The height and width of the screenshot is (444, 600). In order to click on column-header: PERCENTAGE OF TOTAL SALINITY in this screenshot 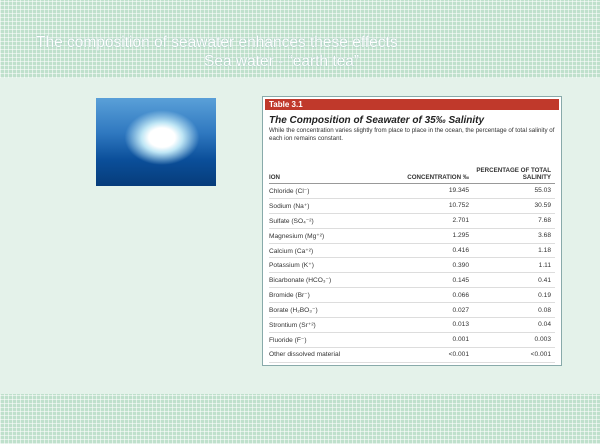, I will do `click(513, 174)`.